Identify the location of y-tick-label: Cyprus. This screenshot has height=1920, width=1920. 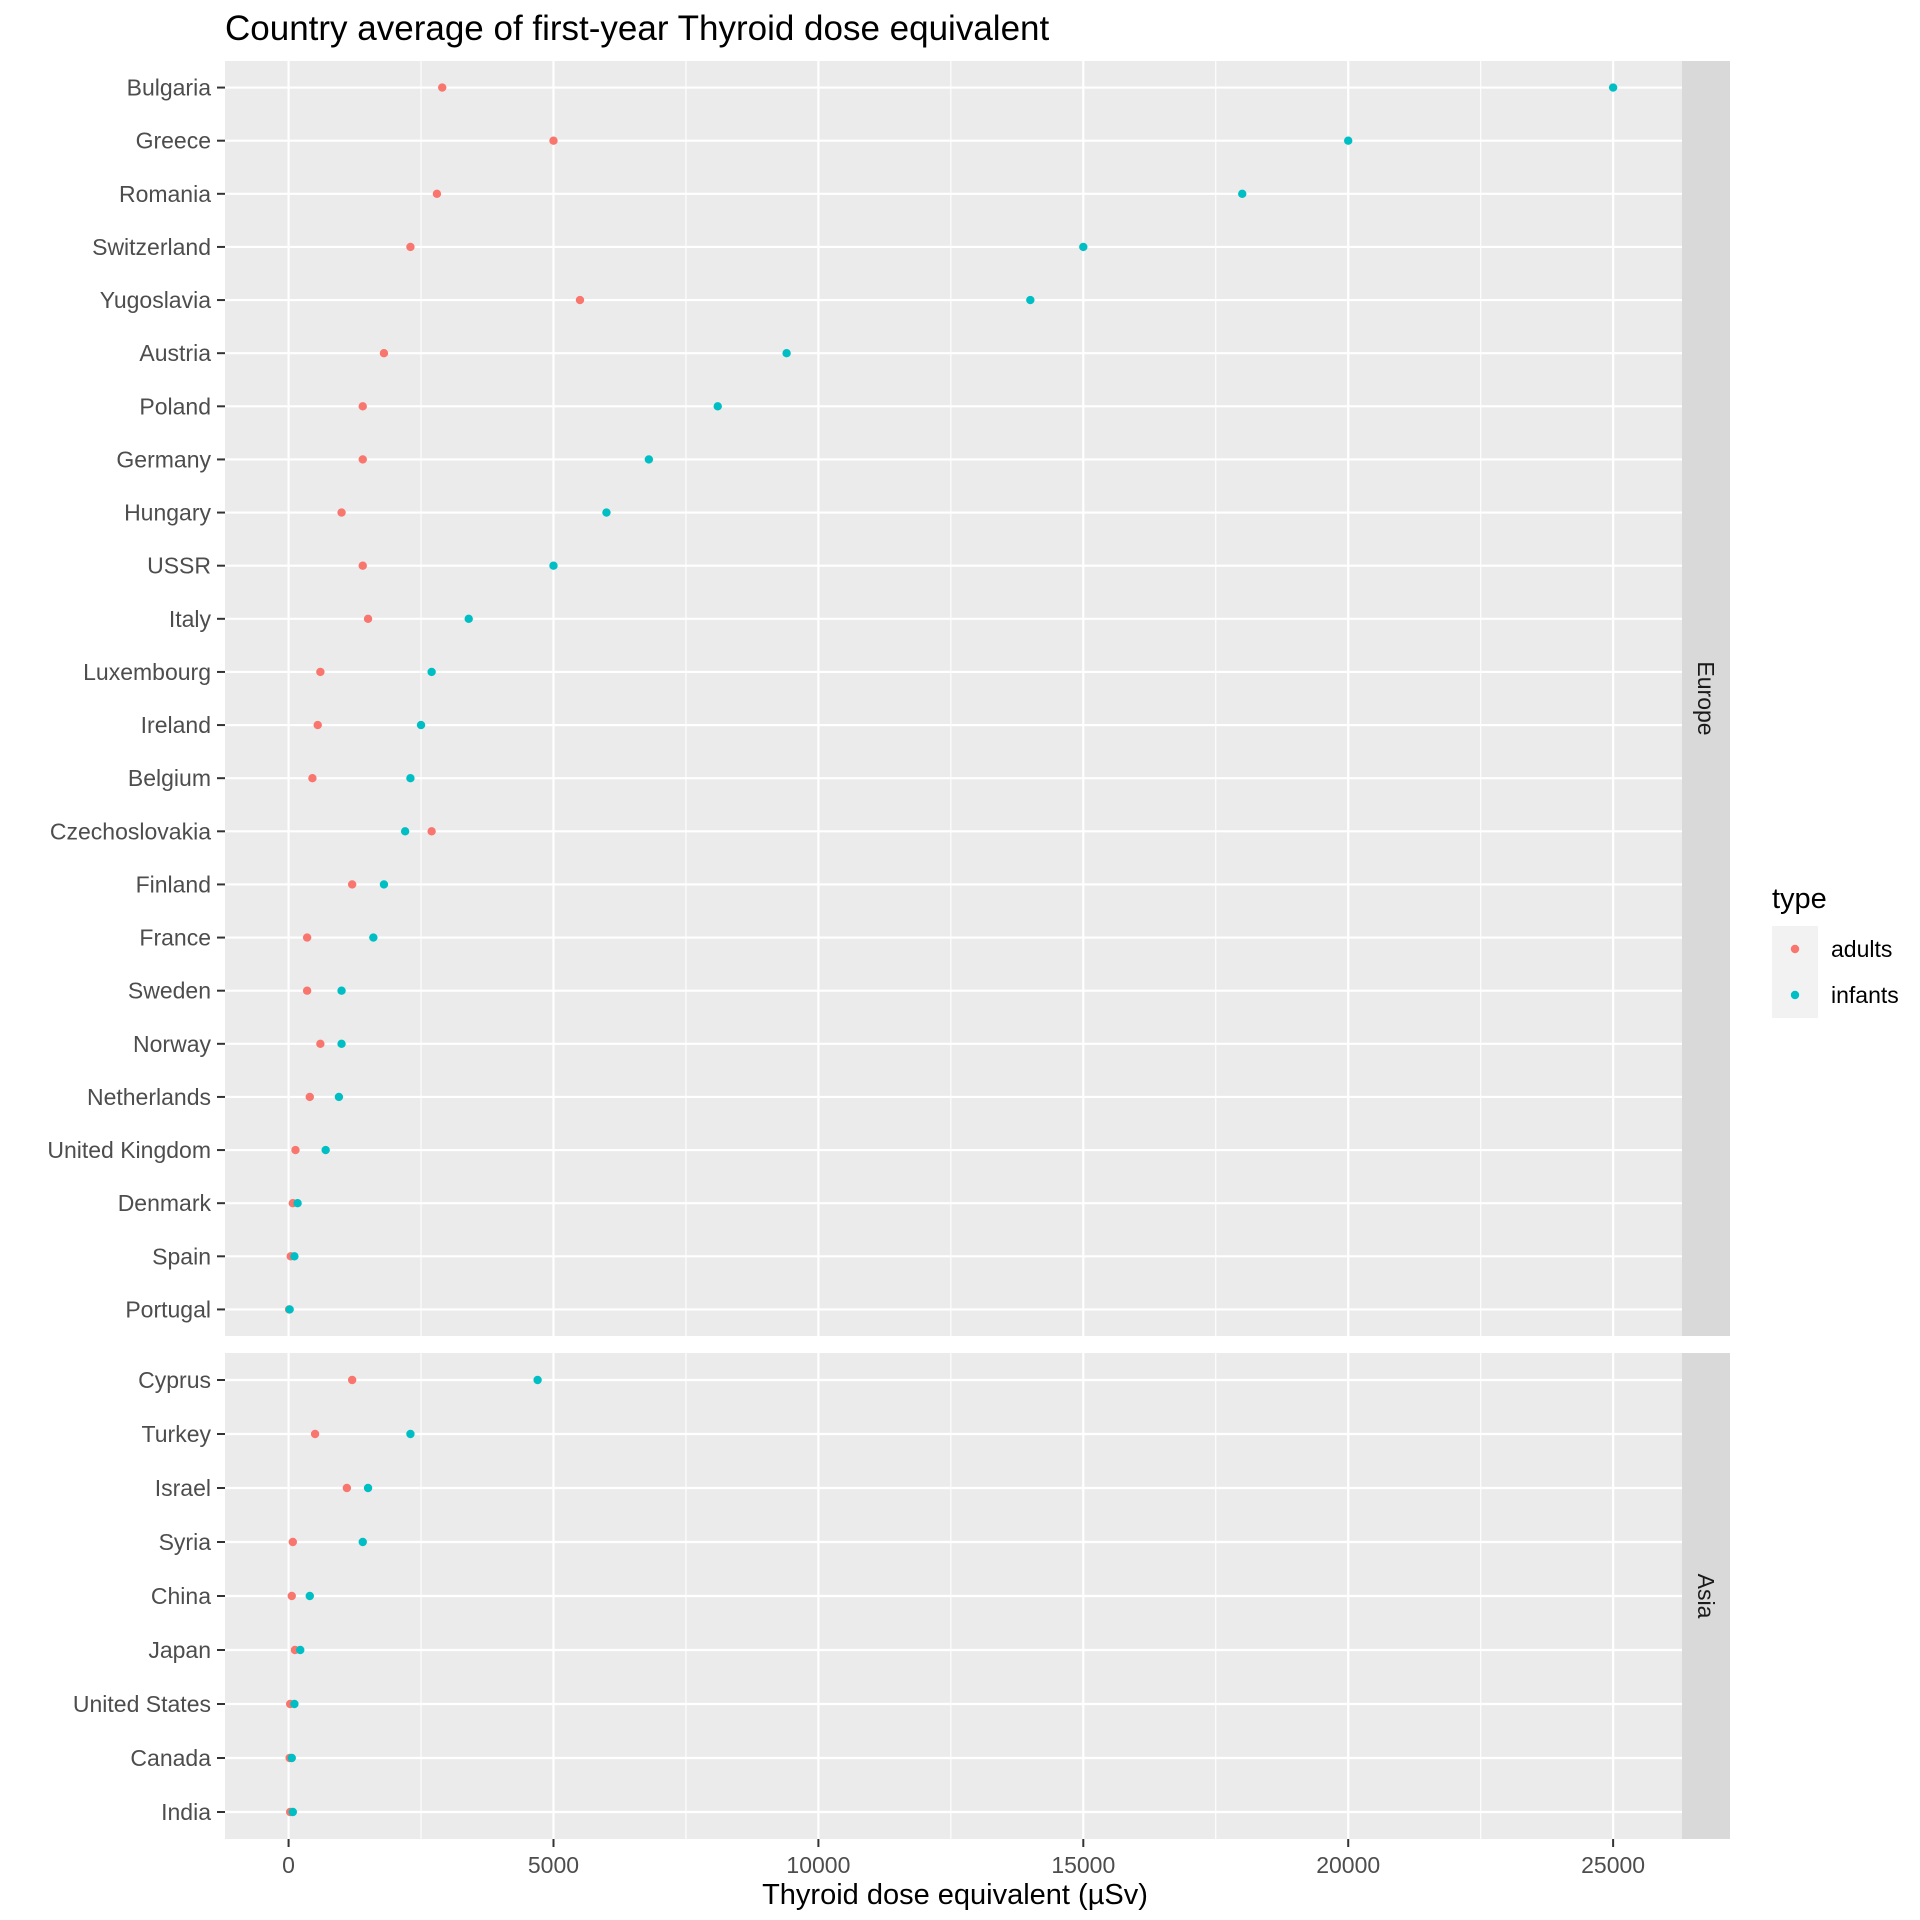
(174, 1380).